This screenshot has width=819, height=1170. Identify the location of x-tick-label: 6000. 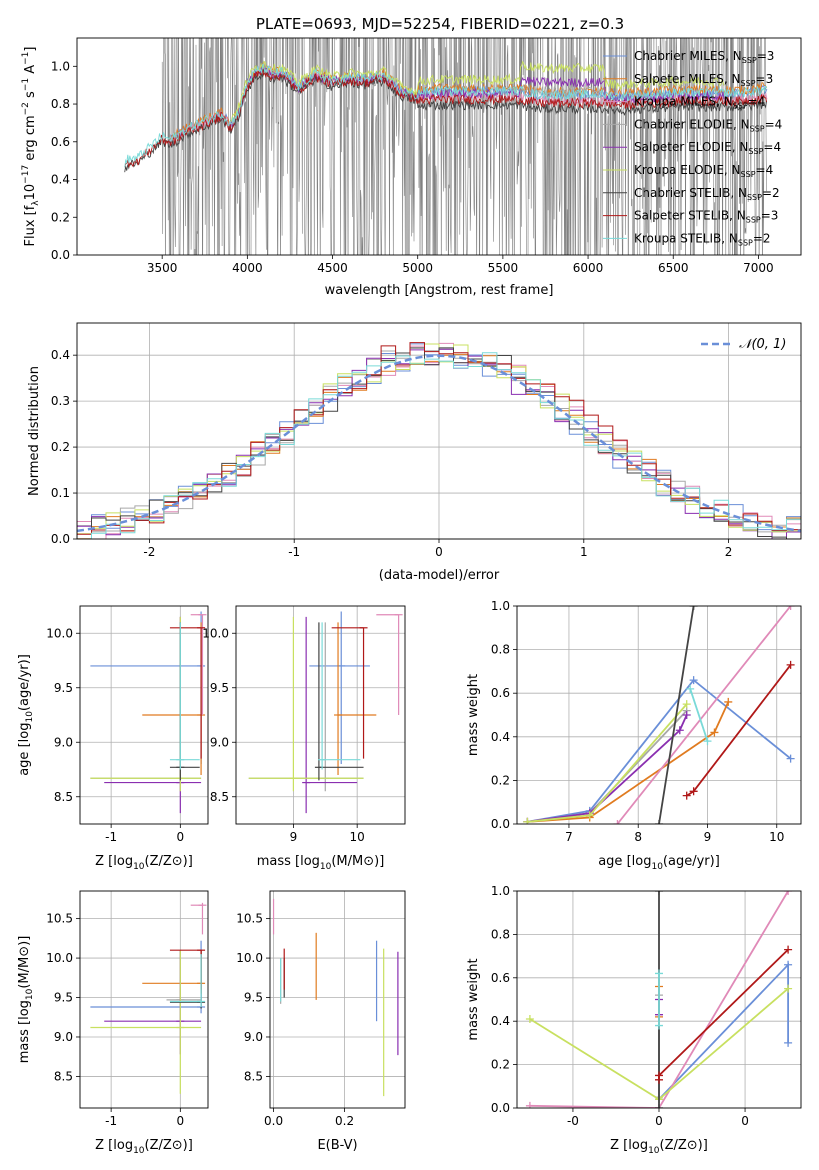
(588, 268).